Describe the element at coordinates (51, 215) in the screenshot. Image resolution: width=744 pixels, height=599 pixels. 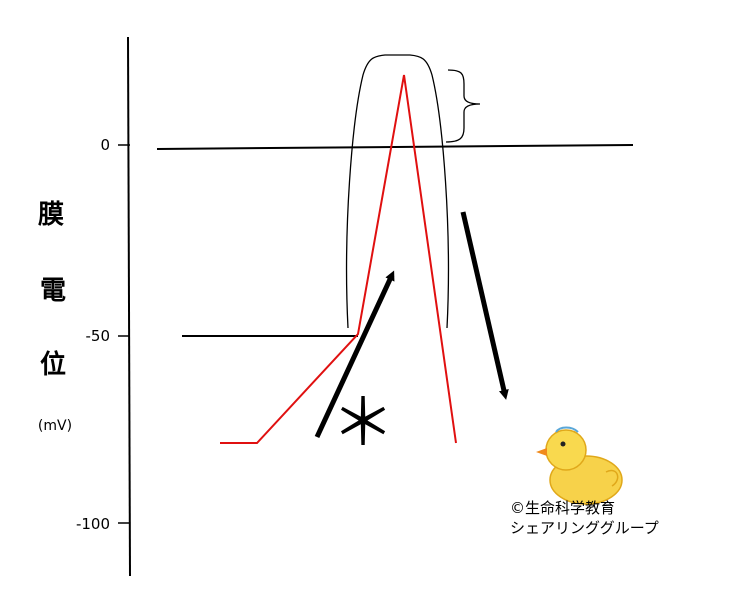
I see `y-axis-title-char-1: 膜` at that location.